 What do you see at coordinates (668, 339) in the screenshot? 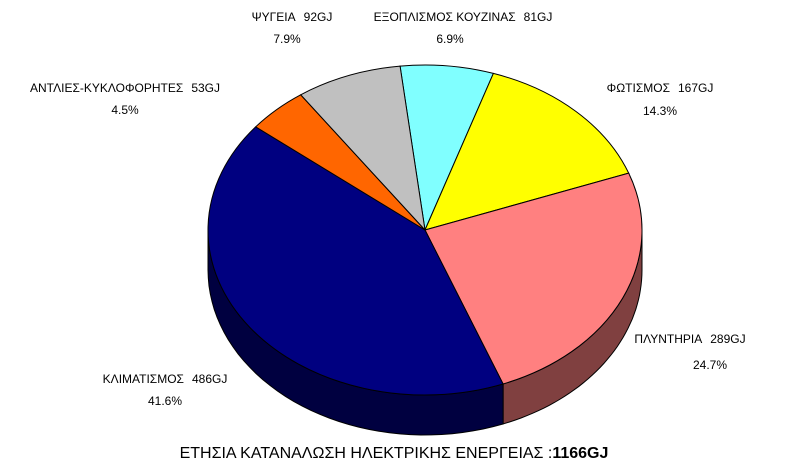
I see `category-label: ΠΛΥΝΤΗΡΙΑ` at bounding box center [668, 339].